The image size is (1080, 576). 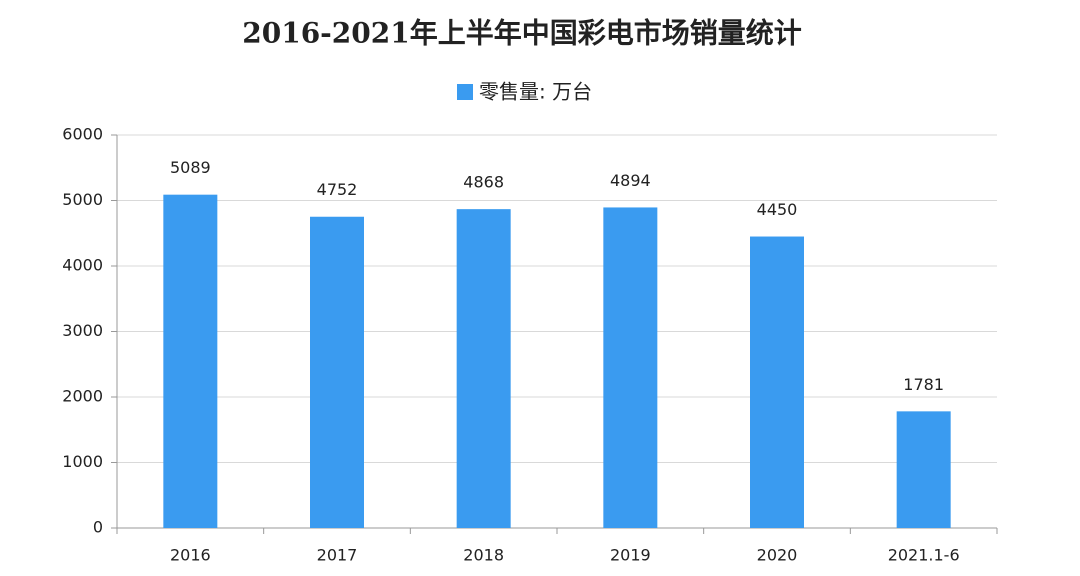 What do you see at coordinates (483, 555) in the screenshot?
I see `x-tick-label: 2018` at bounding box center [483, 555].